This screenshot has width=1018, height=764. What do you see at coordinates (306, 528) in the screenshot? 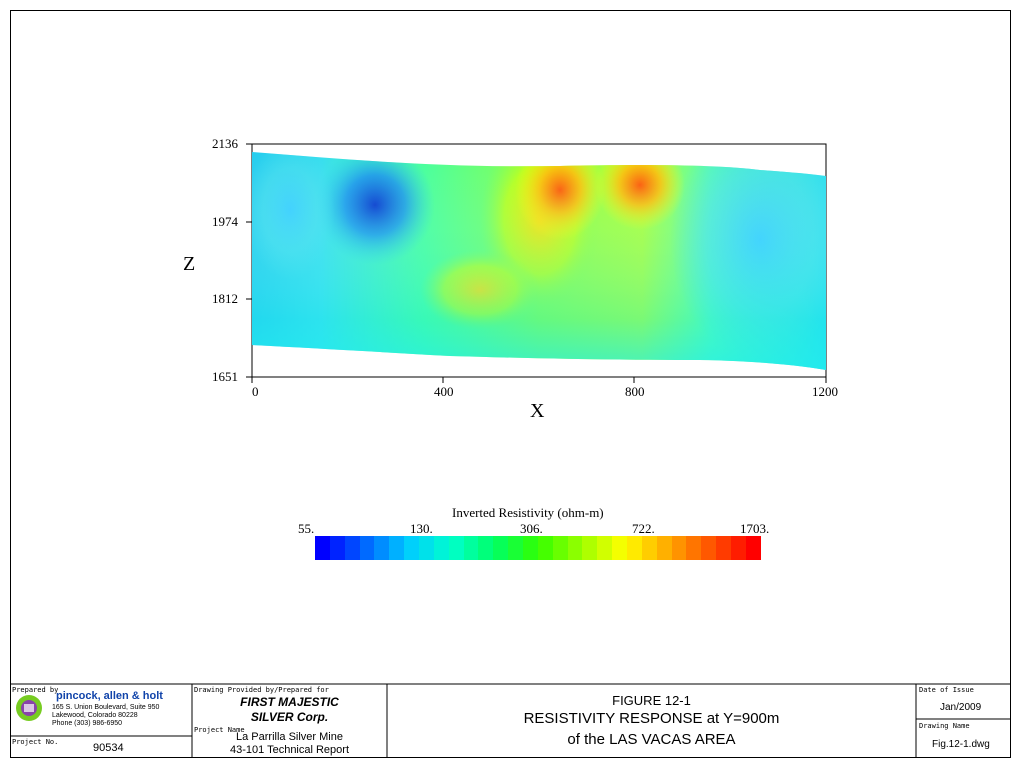
I see `colorbar-label-55: 55.` at bounding box center [306, 528].